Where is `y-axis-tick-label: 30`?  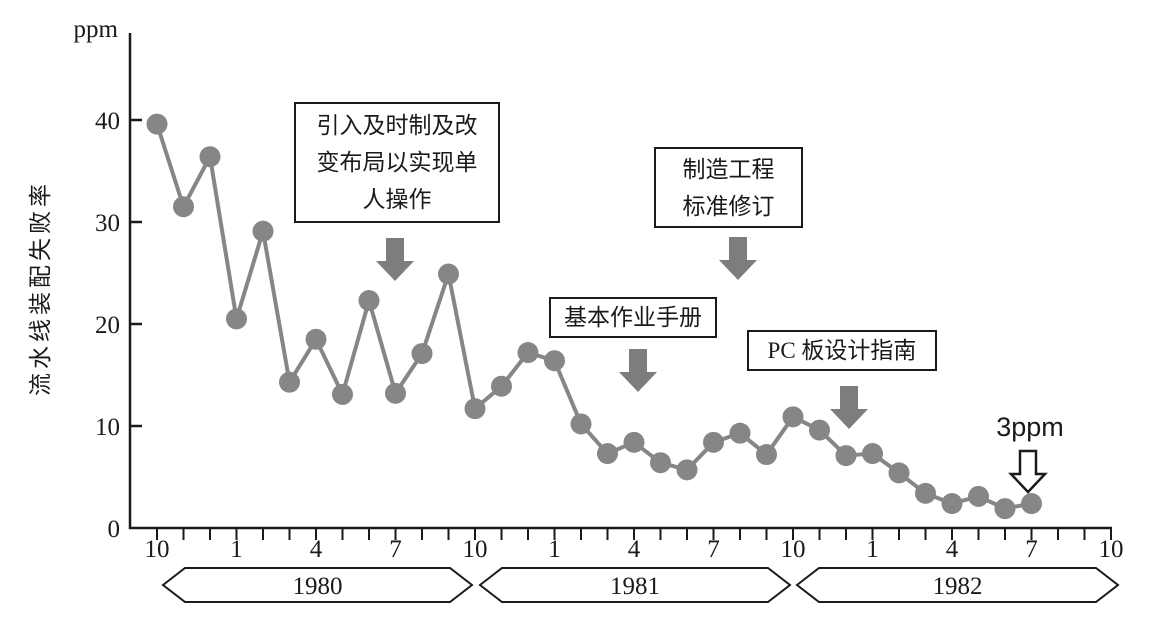
y-axis-tick-label: 30 is located at coordinates (107, 223).